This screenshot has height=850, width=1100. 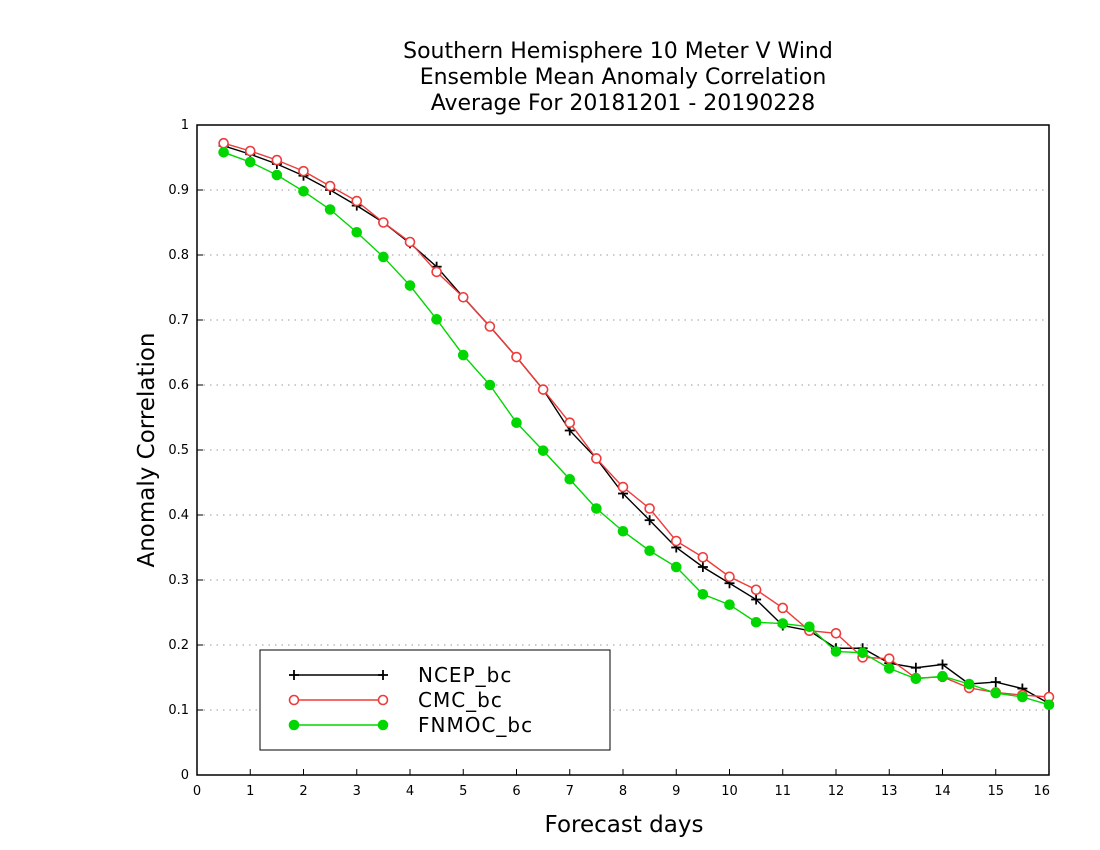 What do you see at coordinates (1041, 791) in the screenshot?
I see `x-tick-label: 16` at bounding box center [1041, 791].